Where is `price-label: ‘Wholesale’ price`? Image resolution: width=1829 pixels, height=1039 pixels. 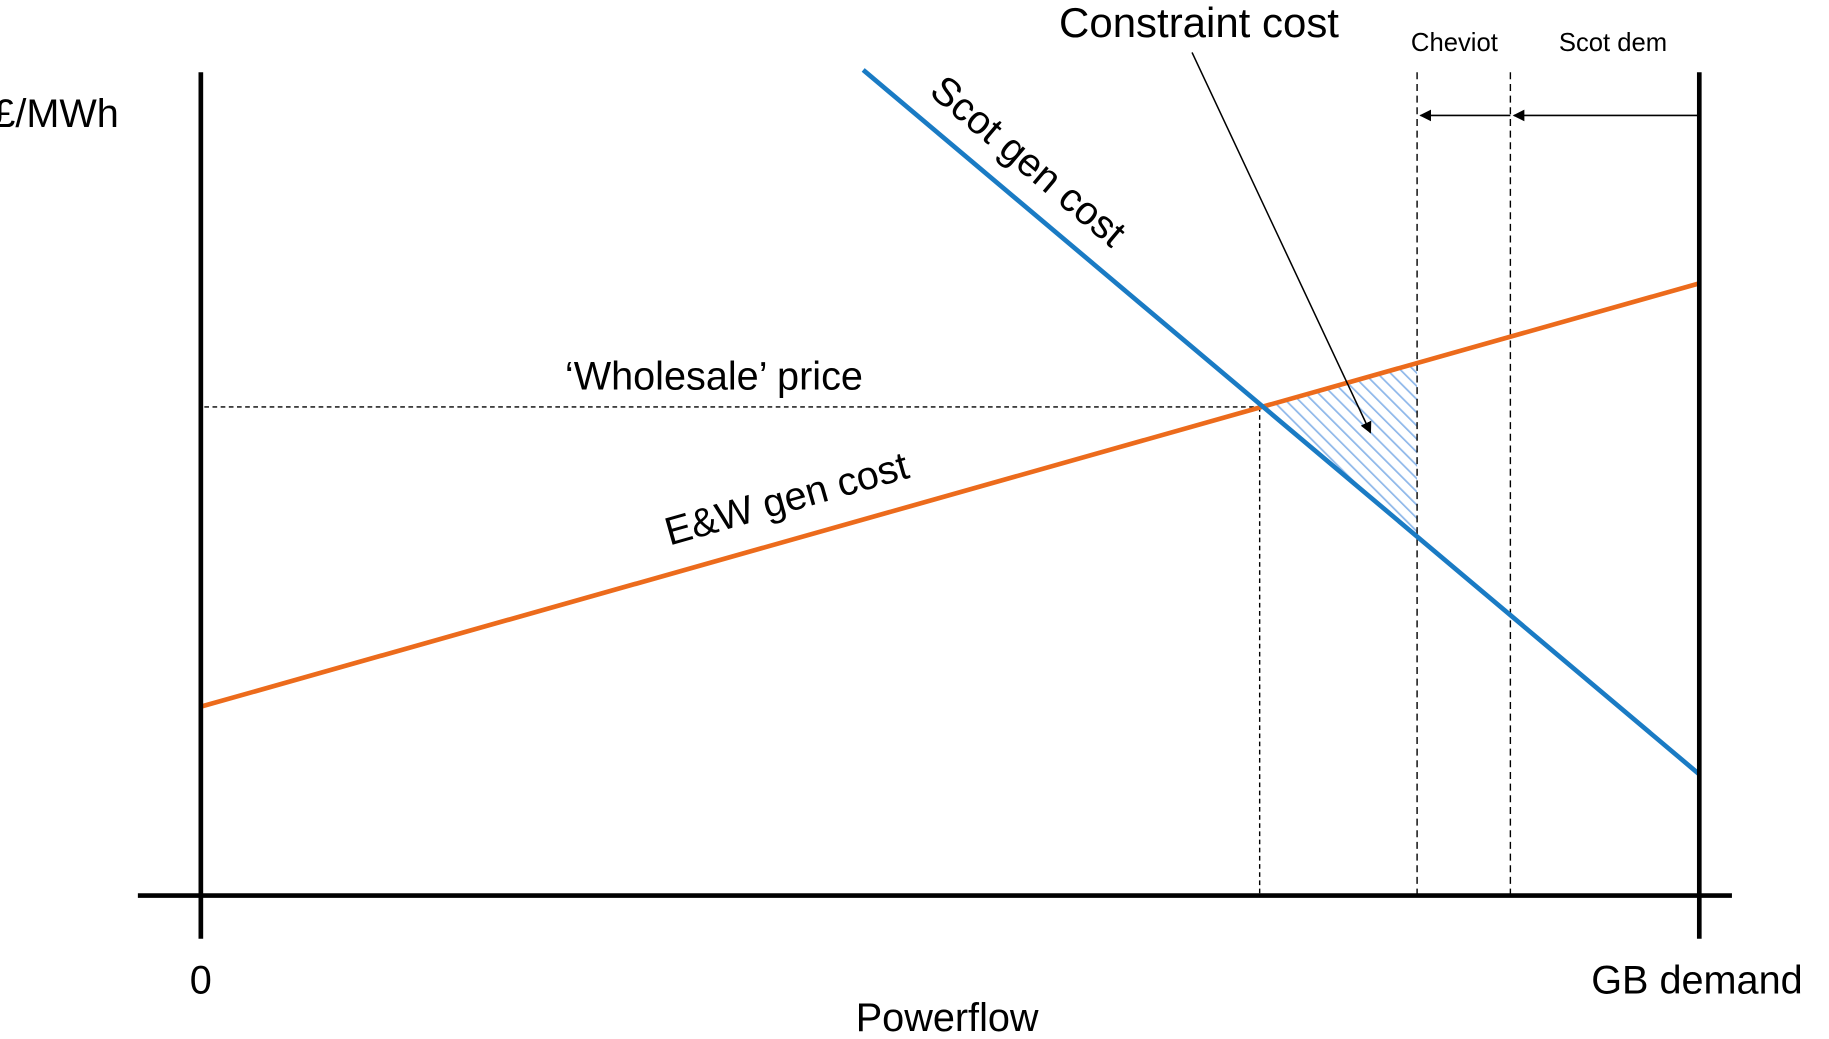 price-label: ‘Wholesale’ price is located at coordinates (714, 376).